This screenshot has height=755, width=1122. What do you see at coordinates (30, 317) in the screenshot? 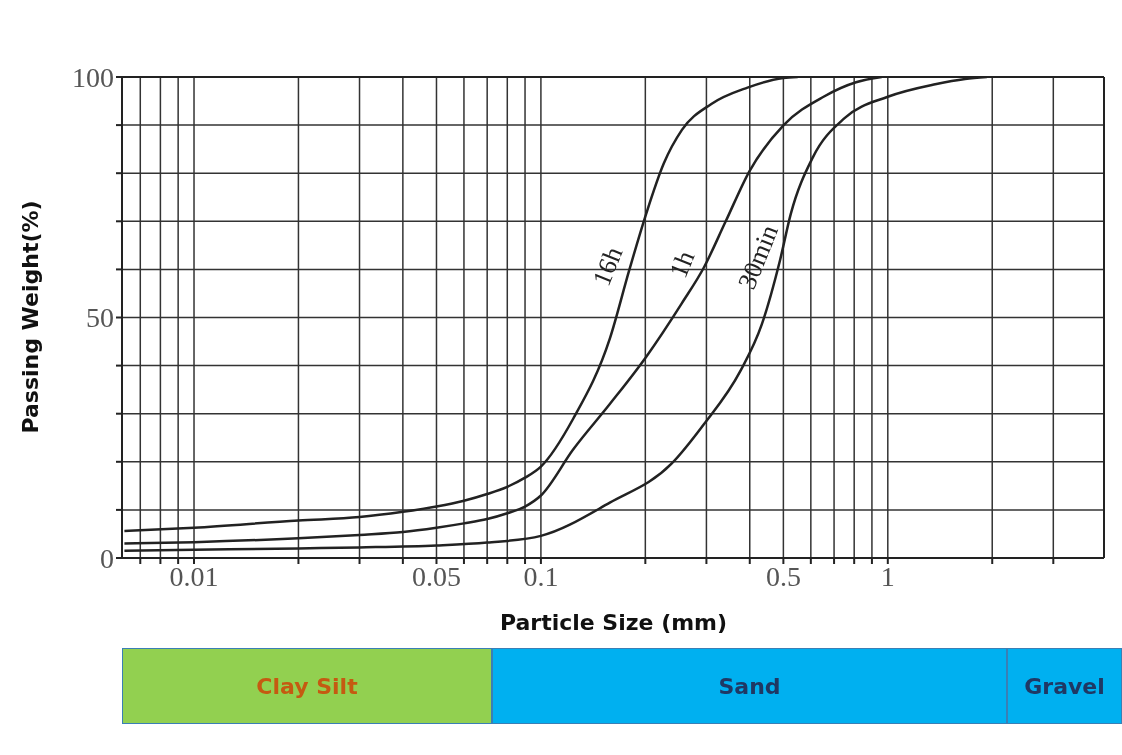
I see `y-axis-title: Passing Weight(%)` at bounding box center [30, 317].